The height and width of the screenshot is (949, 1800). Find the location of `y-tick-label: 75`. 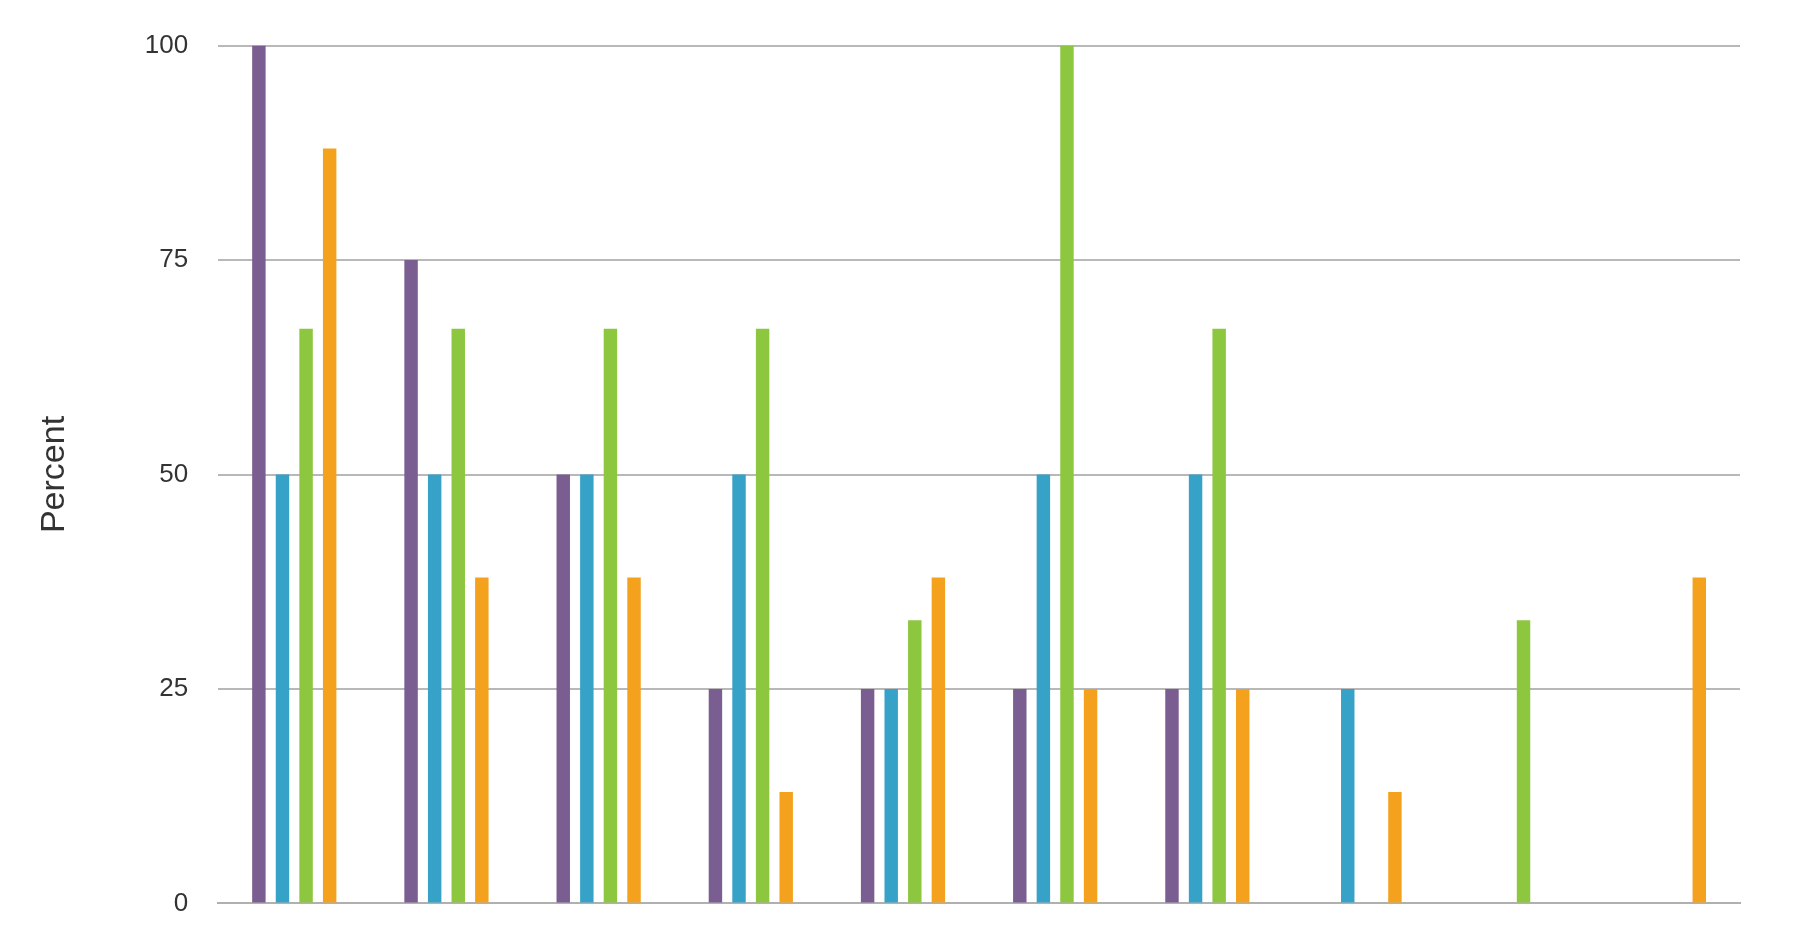

y-tick-label: 75 is located at coordinates (174, 258).